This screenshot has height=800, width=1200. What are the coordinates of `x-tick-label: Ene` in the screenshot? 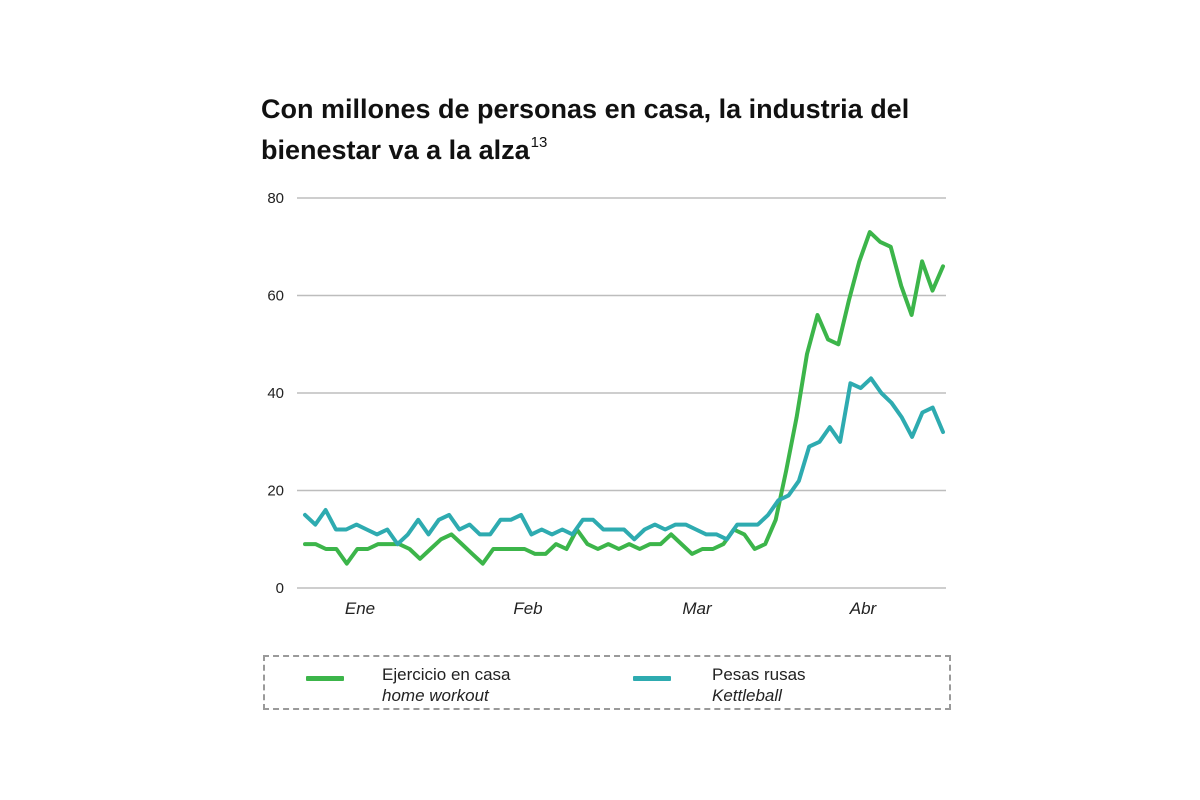 It's located at (360, 608).